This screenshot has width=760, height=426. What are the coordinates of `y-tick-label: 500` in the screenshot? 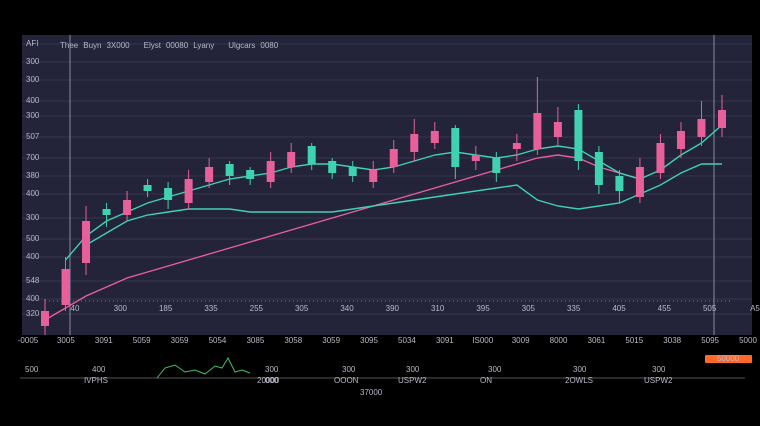 It's located at (33, 238).